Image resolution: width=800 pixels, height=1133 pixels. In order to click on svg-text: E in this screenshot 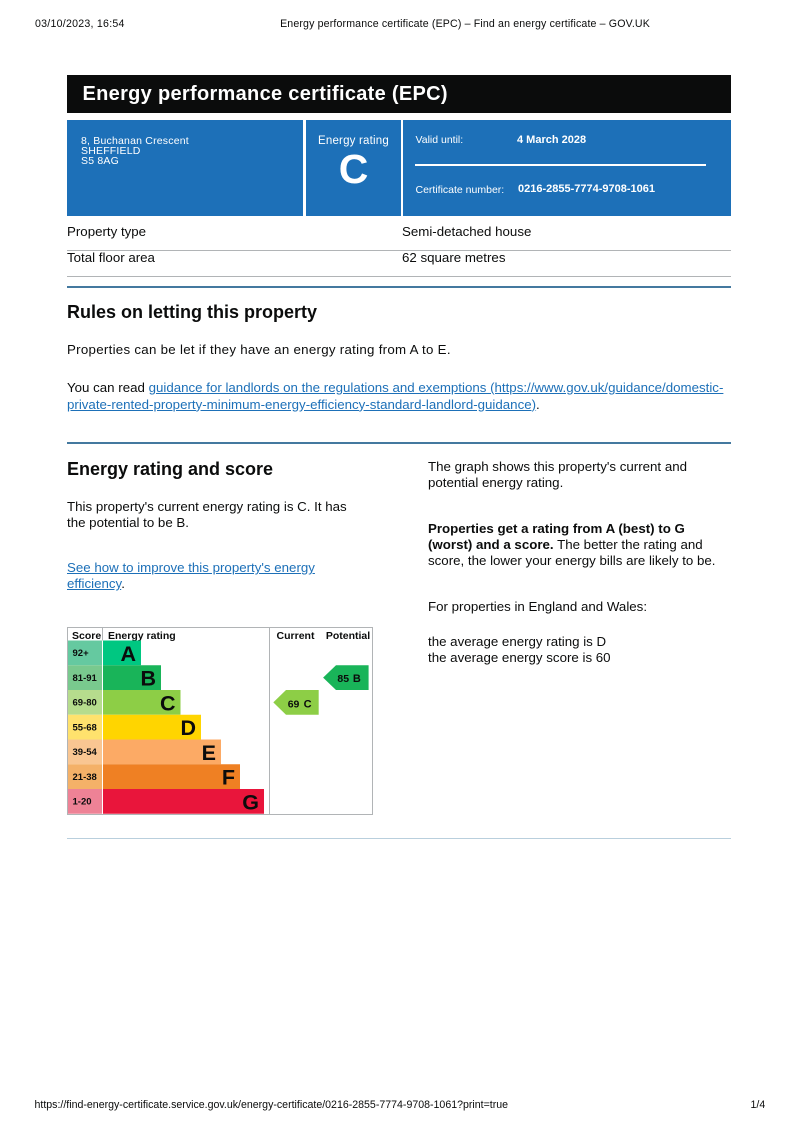, I will do `click(209, 753)`.